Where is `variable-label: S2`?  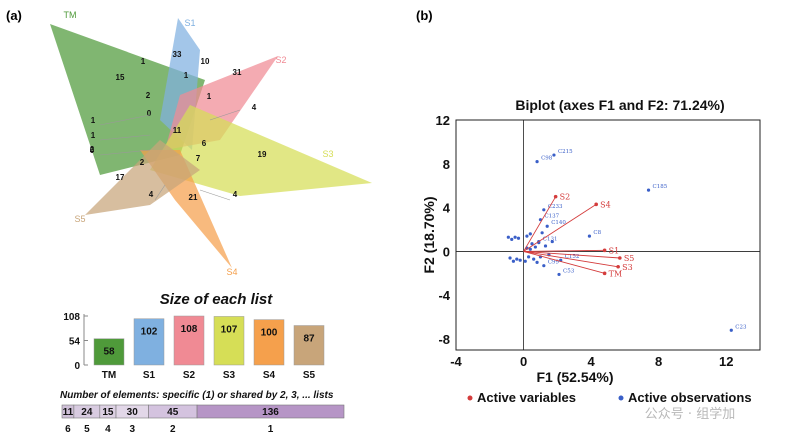
variable-label: S2 is located at coordinates (565, 197).